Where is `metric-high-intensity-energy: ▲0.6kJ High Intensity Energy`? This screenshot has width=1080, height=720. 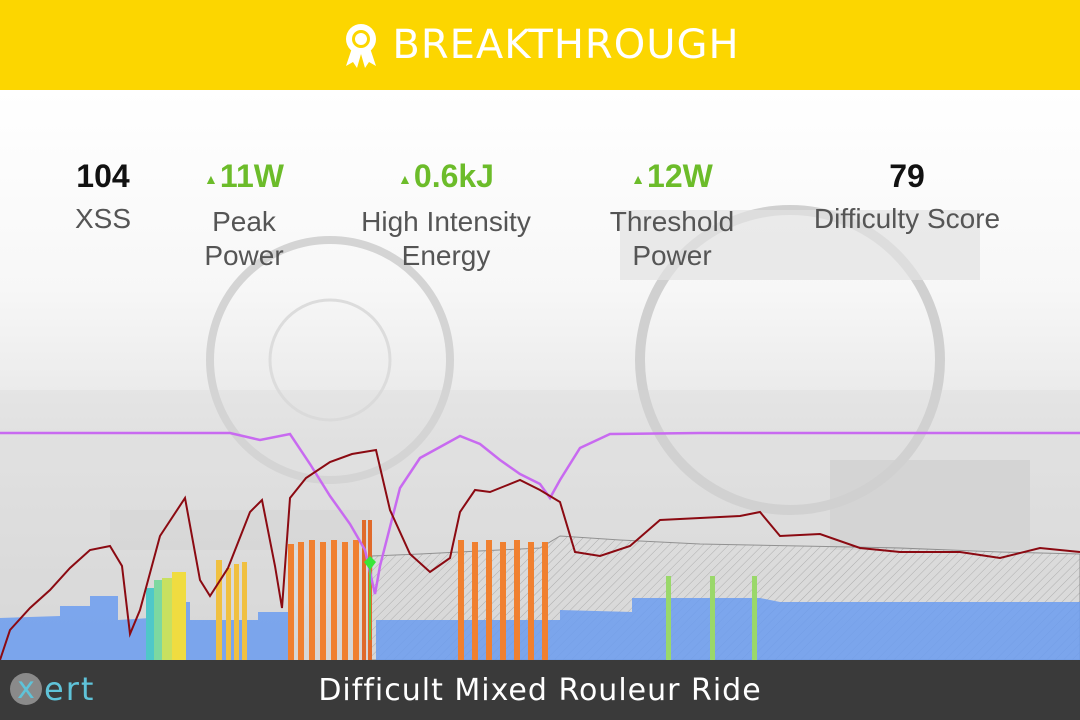
metric-high-intensity-energy: ▲0.6kJ High Intensity Energy is located at coordinates (446, 214).